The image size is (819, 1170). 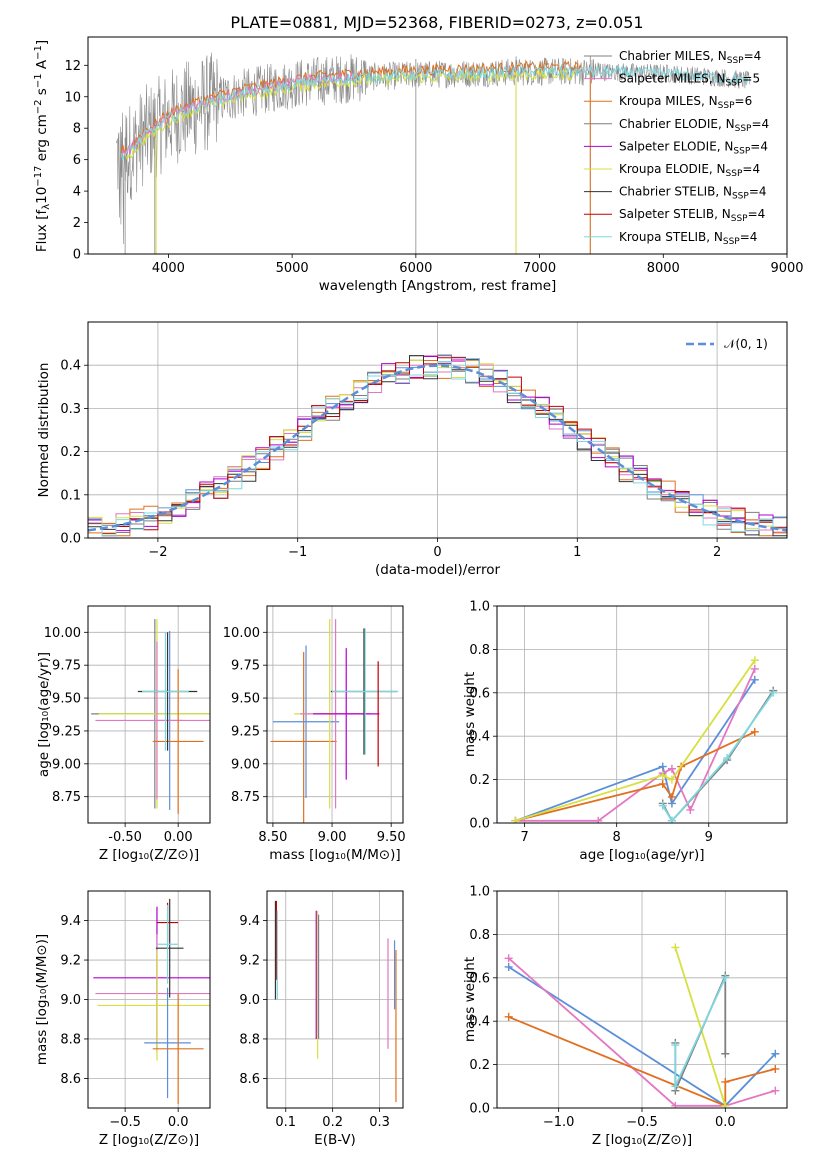 What do you see at coordinates (641, 855) in the screenshot?
I see `x-axis-label: age [log₁₀(age/yr)]` at bounding box center [641, 855].